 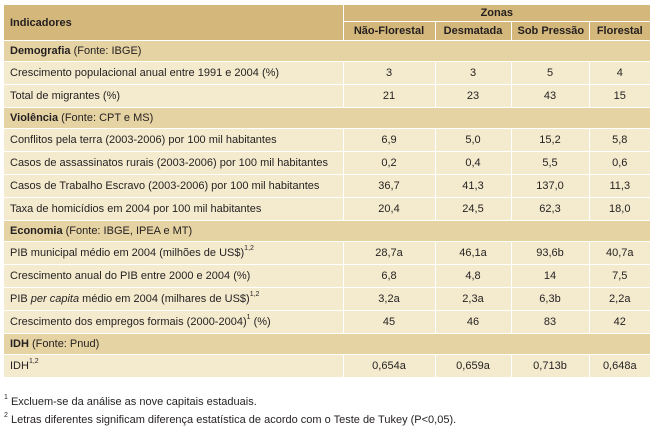 What do you see at coordinates (549, 73) in the screenshot?
I see `cell-sob-pressao: 5` at bounding box center [549, 73].